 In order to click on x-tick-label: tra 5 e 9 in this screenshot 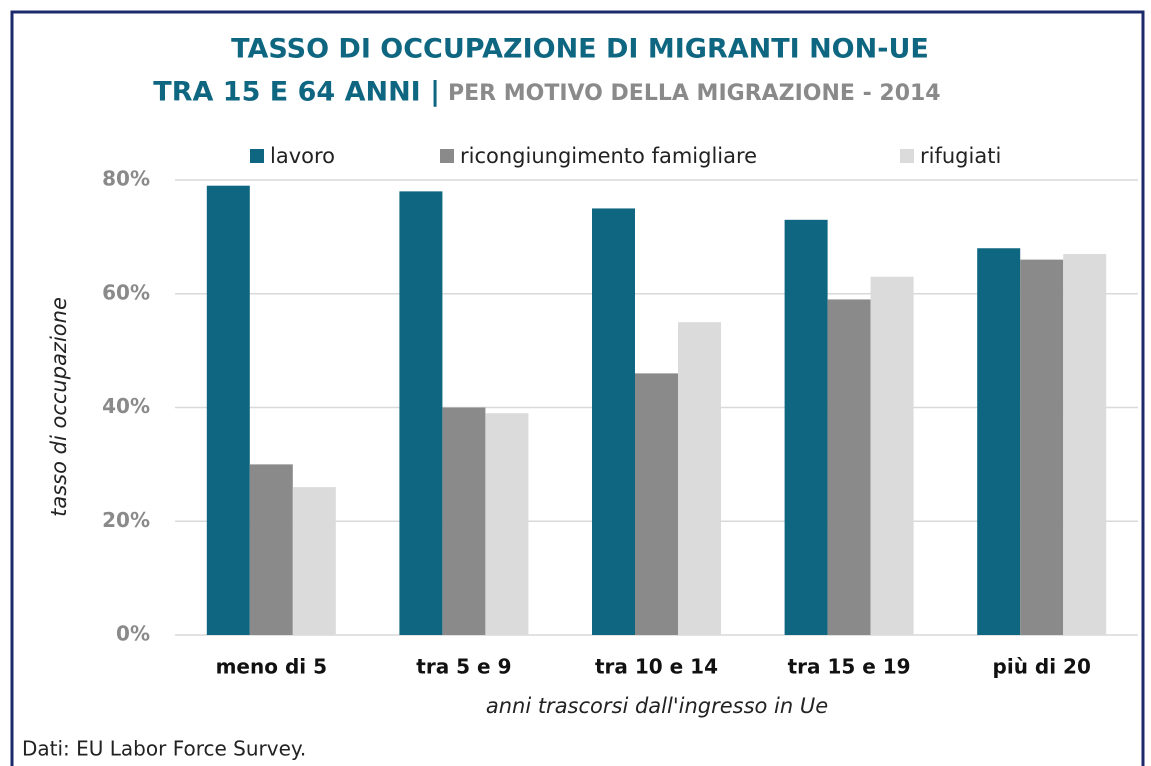, I will do `click(463, 667)`.